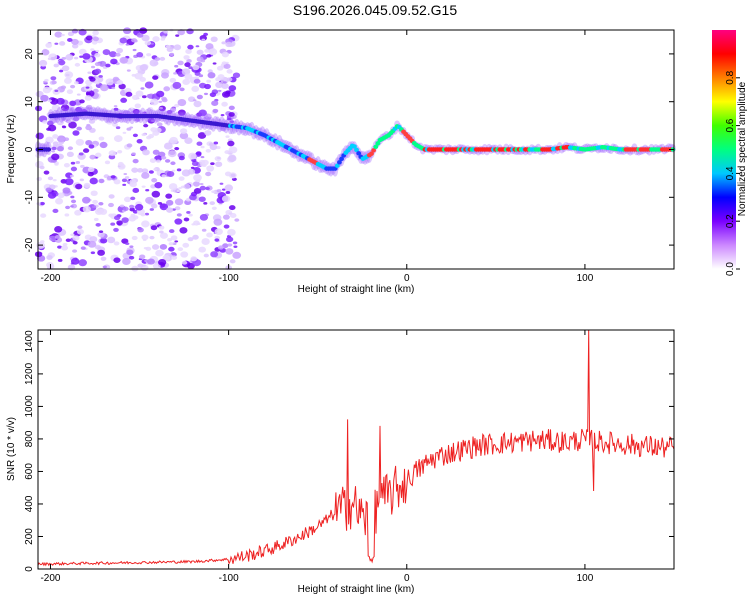  Describe the element at coordinates (11, 449) in the screenshot. I see `snr-y-label: SNR (10 * v/v)` at that location.